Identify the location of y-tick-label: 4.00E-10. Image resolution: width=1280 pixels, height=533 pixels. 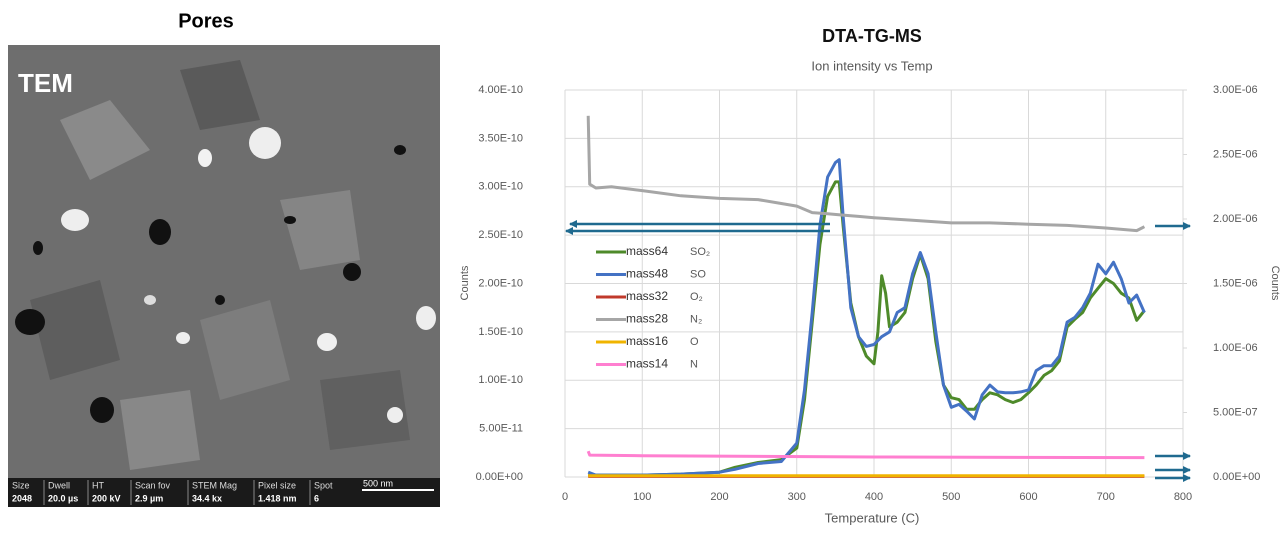
(500, 90).